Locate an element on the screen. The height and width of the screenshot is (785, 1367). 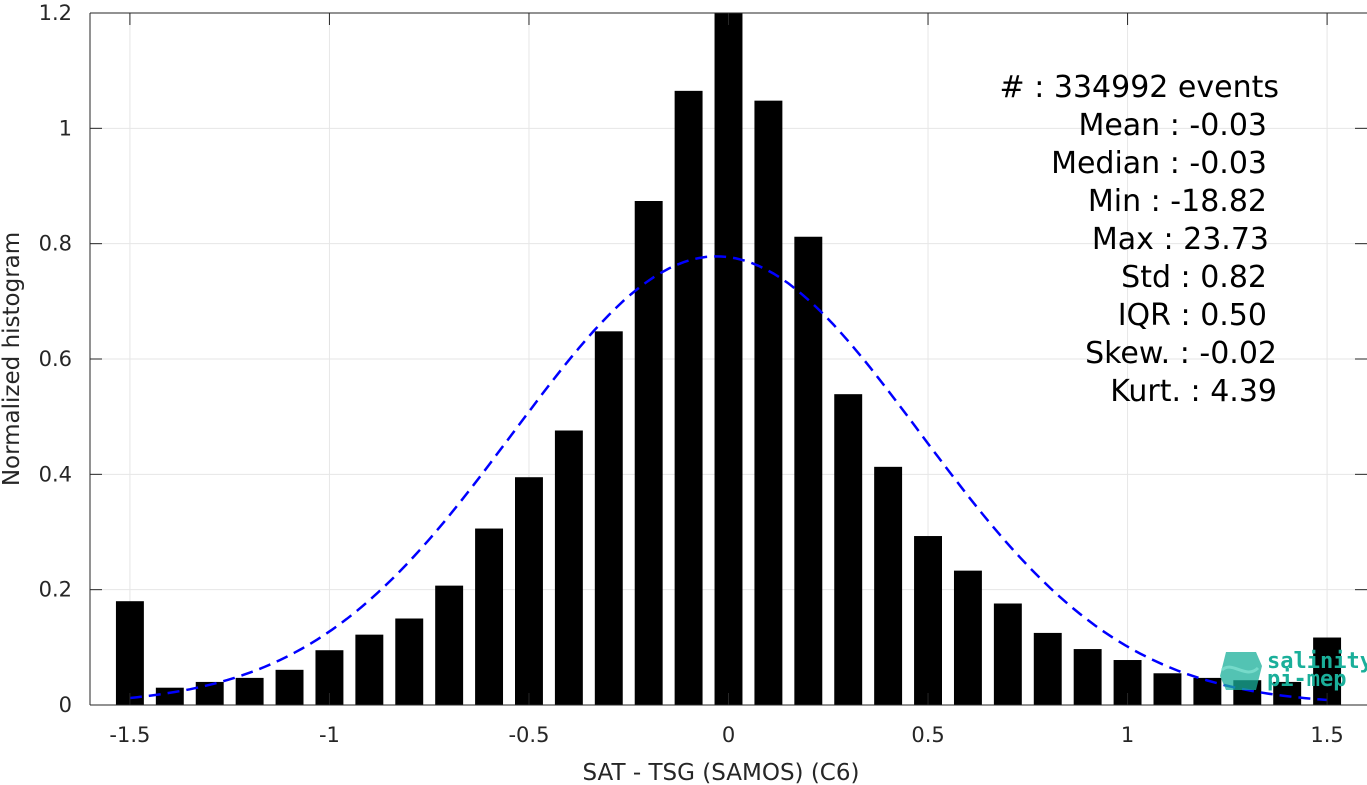
x-axis-label: SAT - TSG (SAMOS) (C6) is located at coordinates (721, 772).